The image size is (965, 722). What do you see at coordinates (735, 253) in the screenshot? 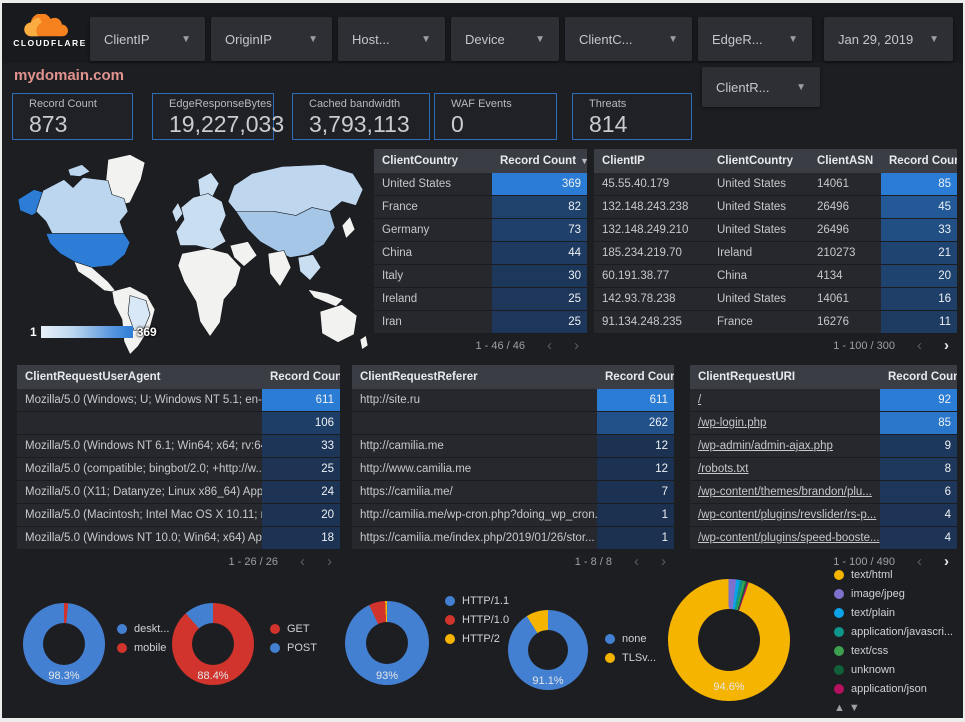
I see `table-cell: Ireland` at bounding box center [735, 253].